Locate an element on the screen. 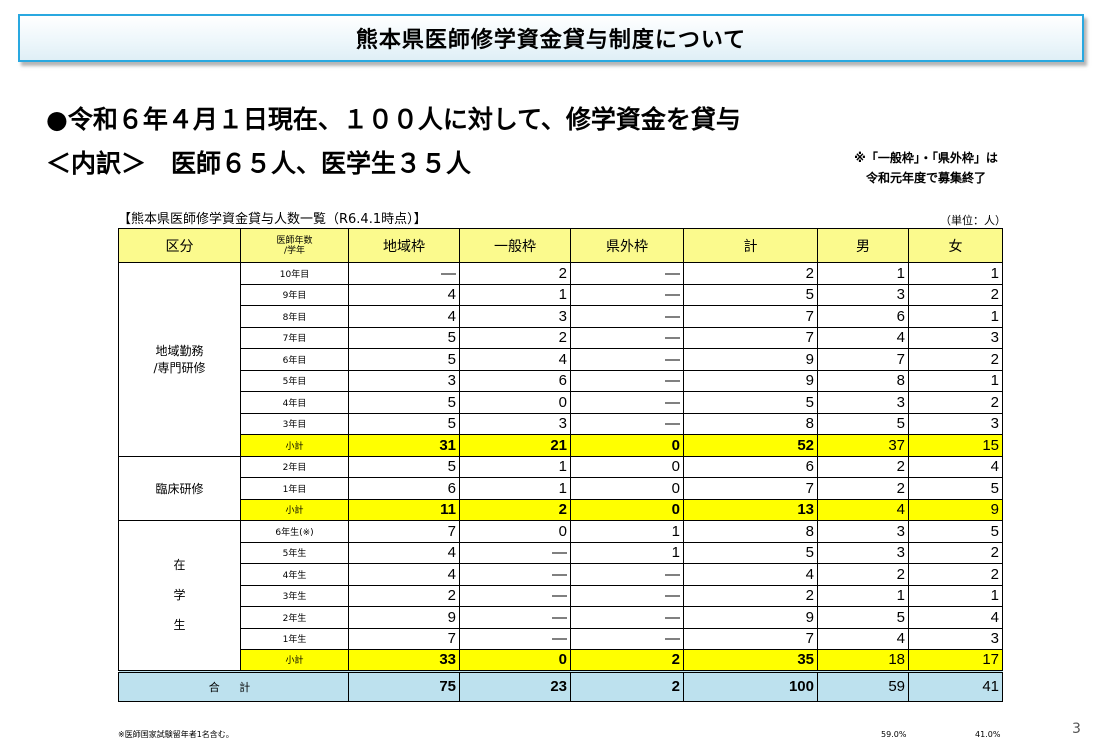  header-general: 一般枠 is located at coordinates (515, 245).